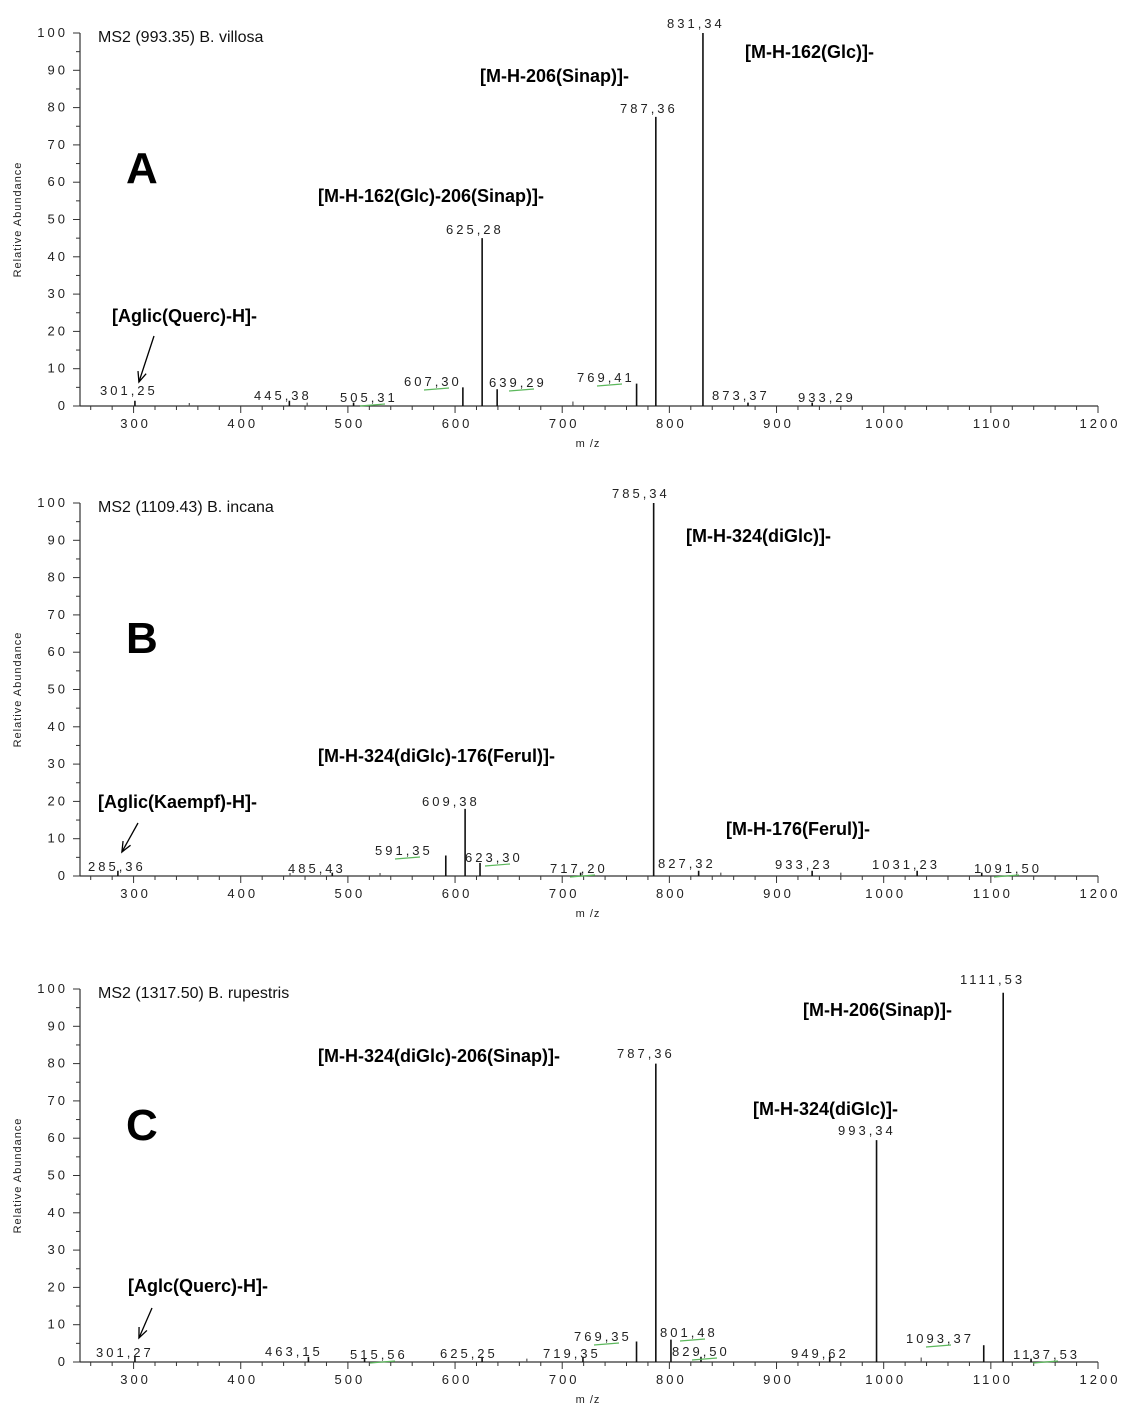  What do you see at coordinates (993, 1379) in the screenshot?
I see `x-tick-label: 1100` at bounding box center [993, 1379].